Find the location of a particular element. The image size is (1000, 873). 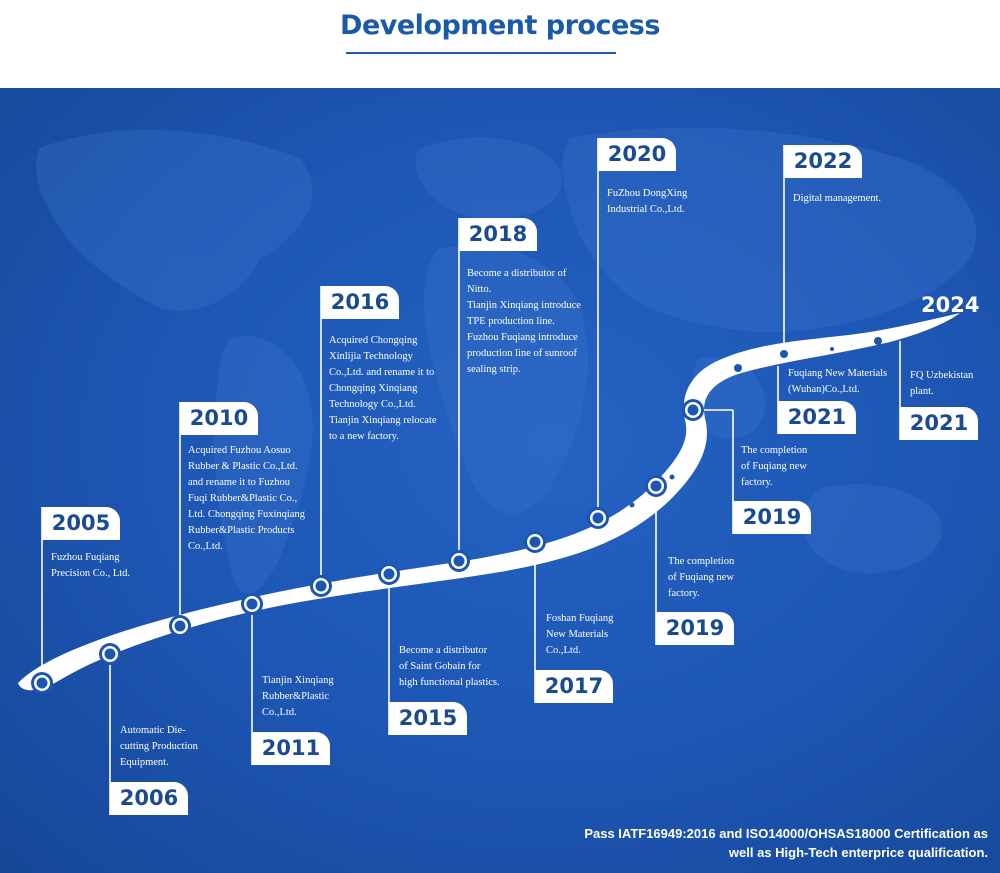

milestone-year-2010: 2010 is located at coordinates (219, 418).